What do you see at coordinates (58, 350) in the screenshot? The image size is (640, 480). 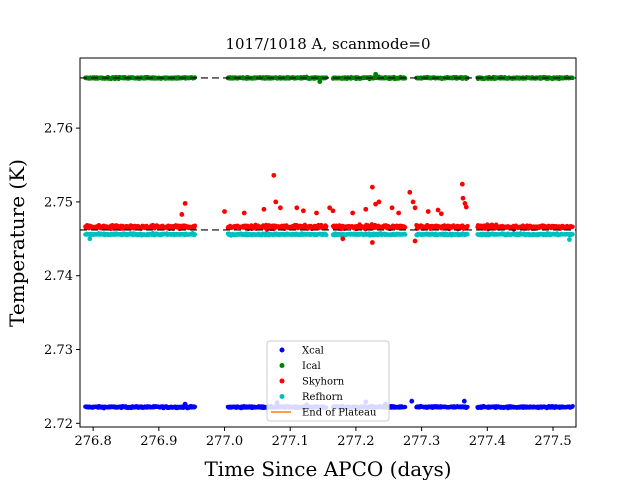 I see `y-tick-label: 2.73` at bounding box center [58, 350].